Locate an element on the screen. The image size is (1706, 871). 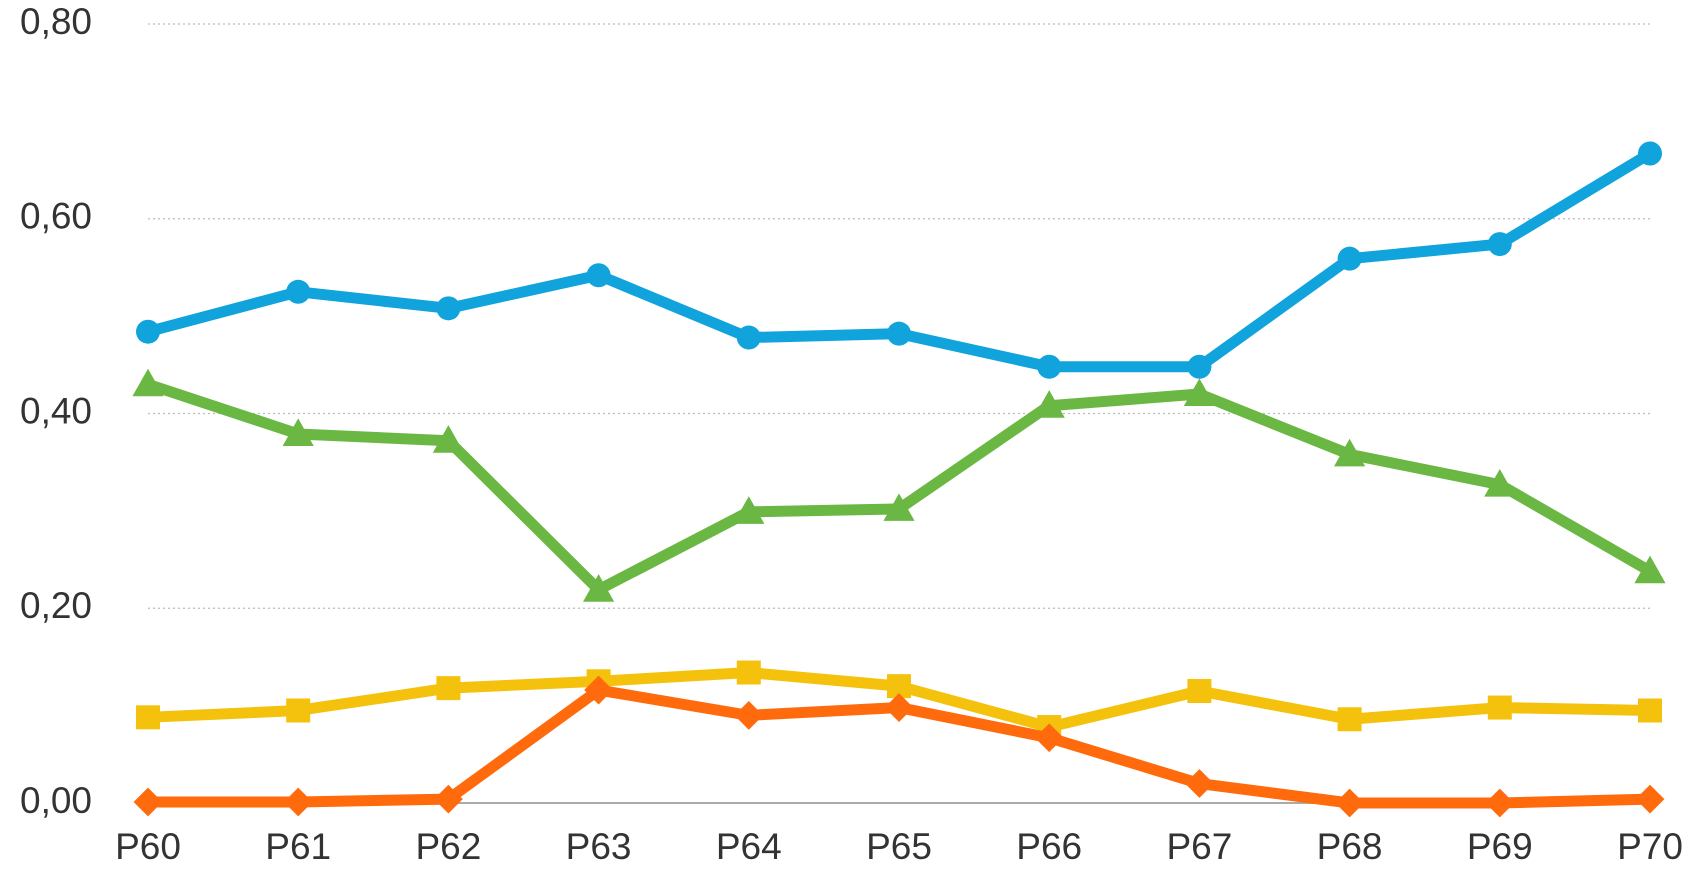
y-tick-label: 0,80 is located at coordinates (56, 21).